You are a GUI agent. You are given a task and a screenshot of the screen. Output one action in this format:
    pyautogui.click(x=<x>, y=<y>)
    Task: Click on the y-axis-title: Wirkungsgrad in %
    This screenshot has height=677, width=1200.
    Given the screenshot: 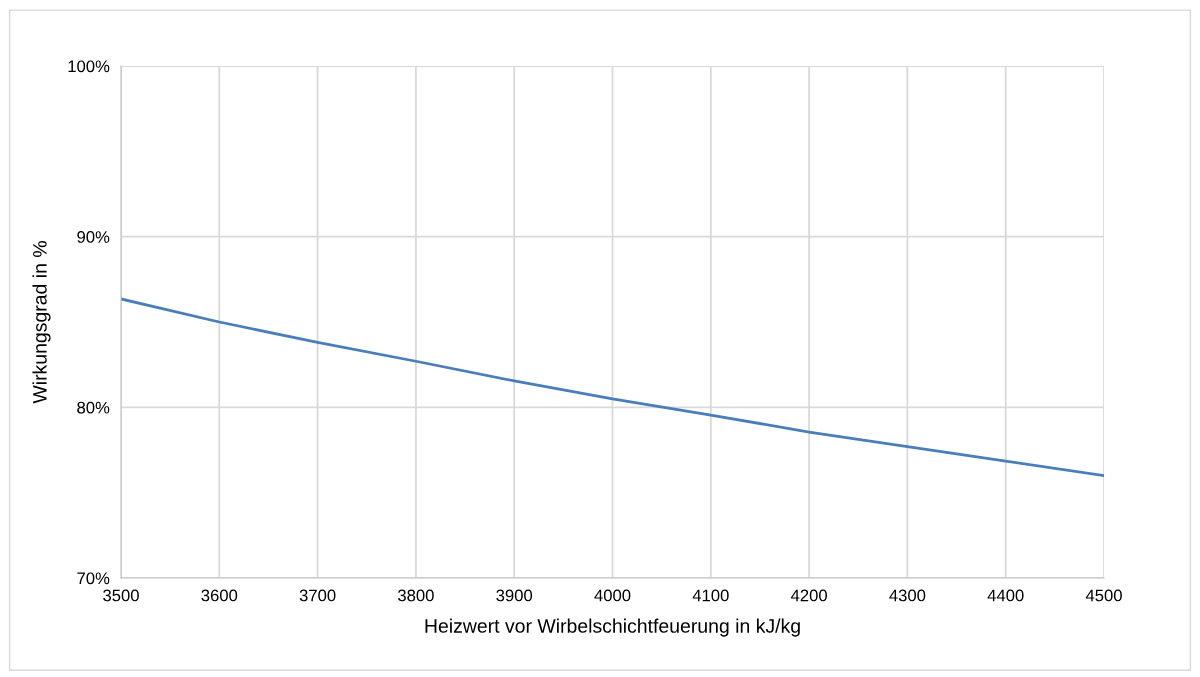 What is the action you would take?
    pyautogui.click(x=41, y=322)
    